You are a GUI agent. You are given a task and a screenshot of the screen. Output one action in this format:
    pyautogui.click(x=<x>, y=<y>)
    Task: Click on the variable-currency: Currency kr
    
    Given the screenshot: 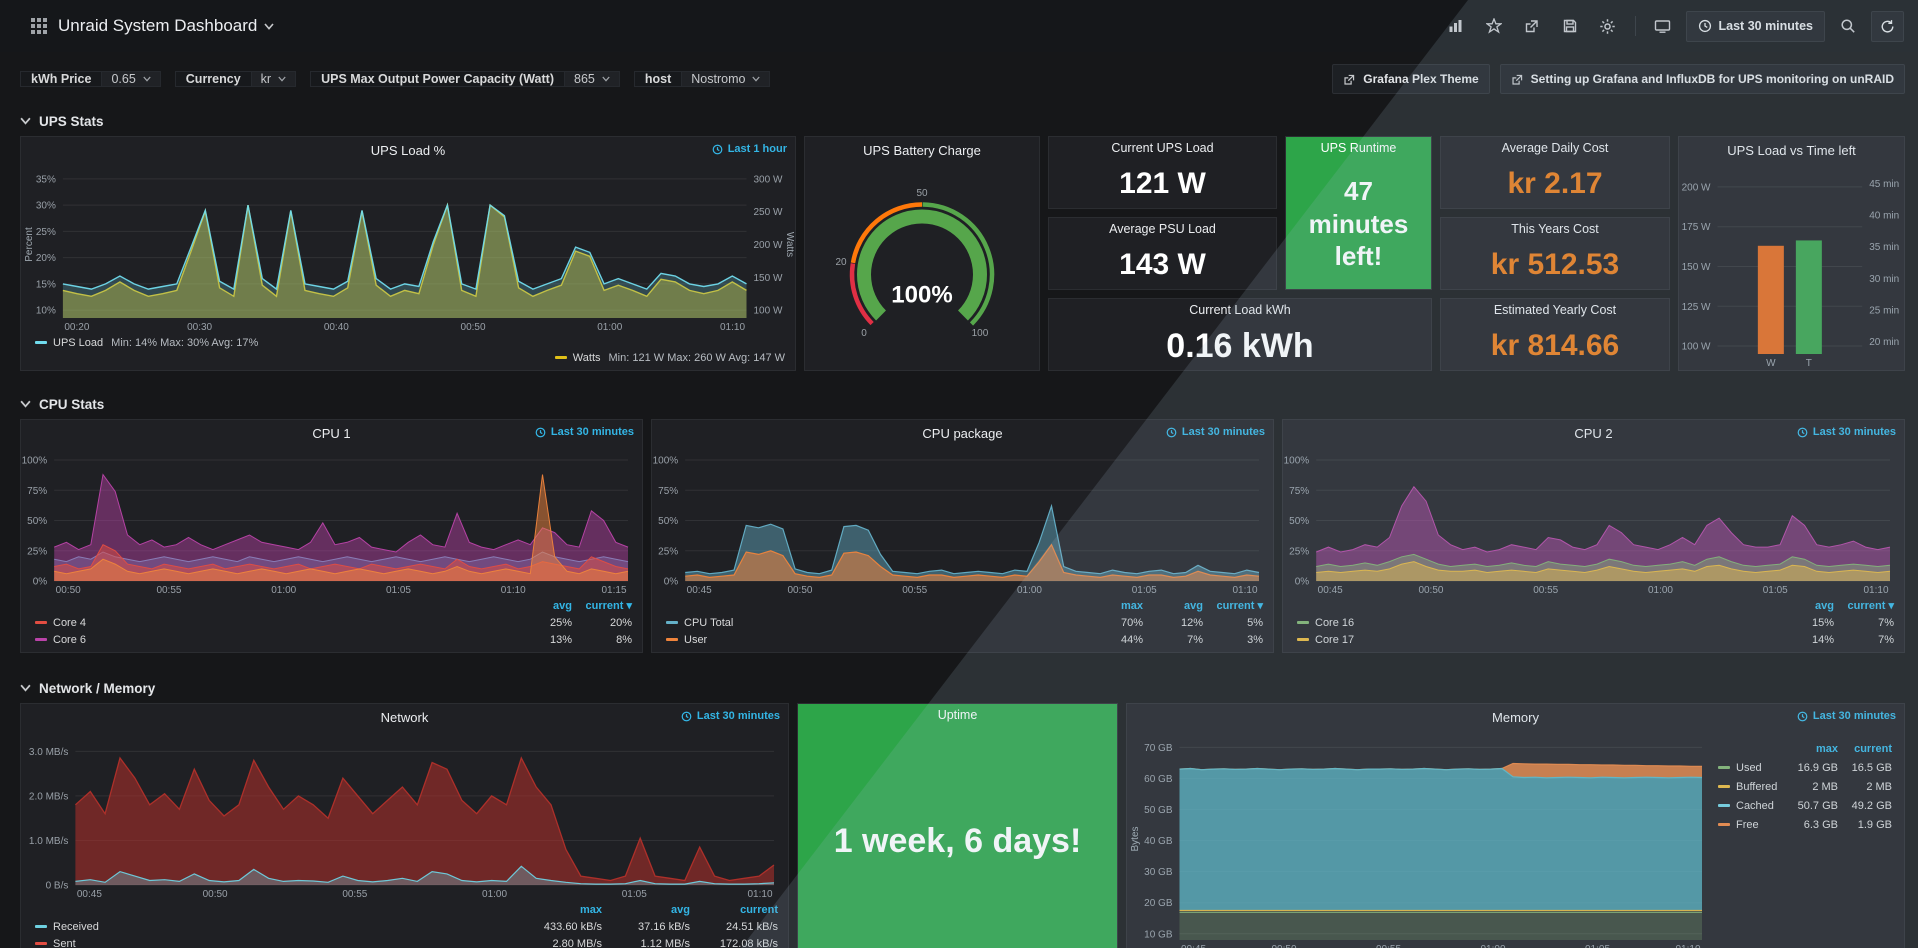 What is the action you would take?
    pyautogui.click(x=235, y=79)
    